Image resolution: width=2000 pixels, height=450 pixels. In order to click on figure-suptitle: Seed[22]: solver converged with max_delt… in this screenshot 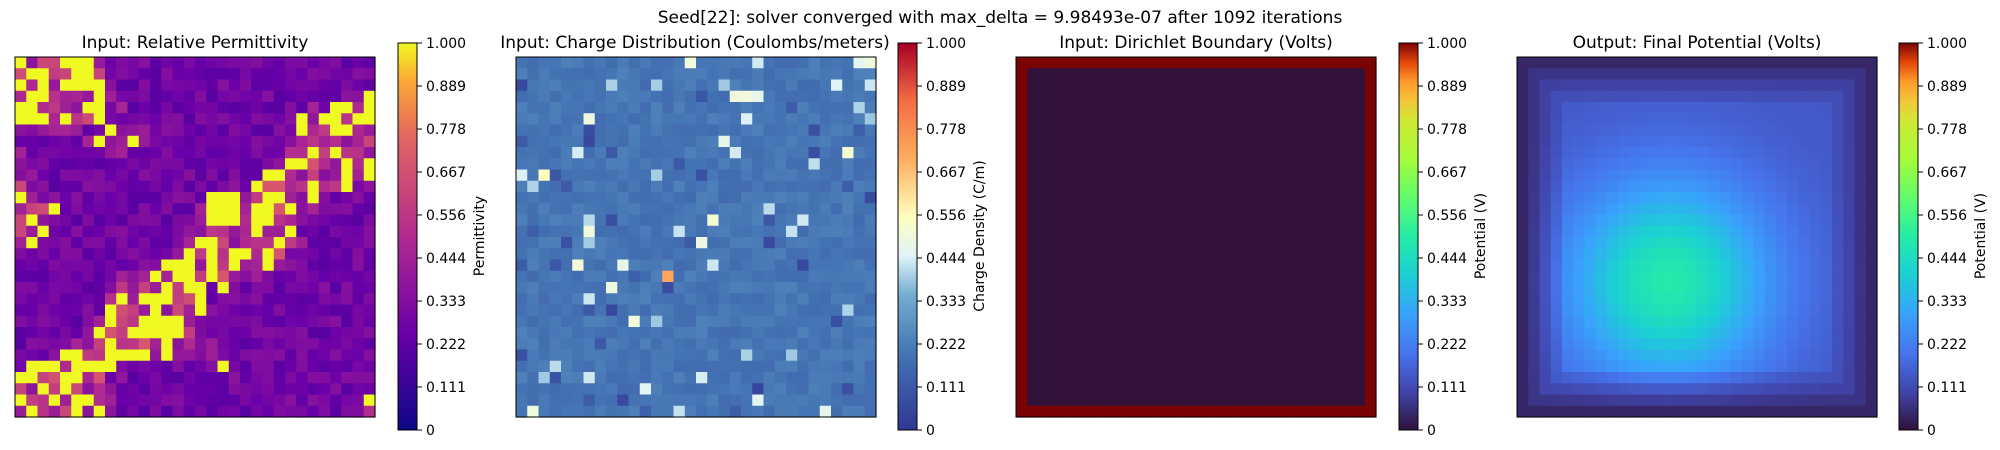, I will do `click(1000, 18)`.